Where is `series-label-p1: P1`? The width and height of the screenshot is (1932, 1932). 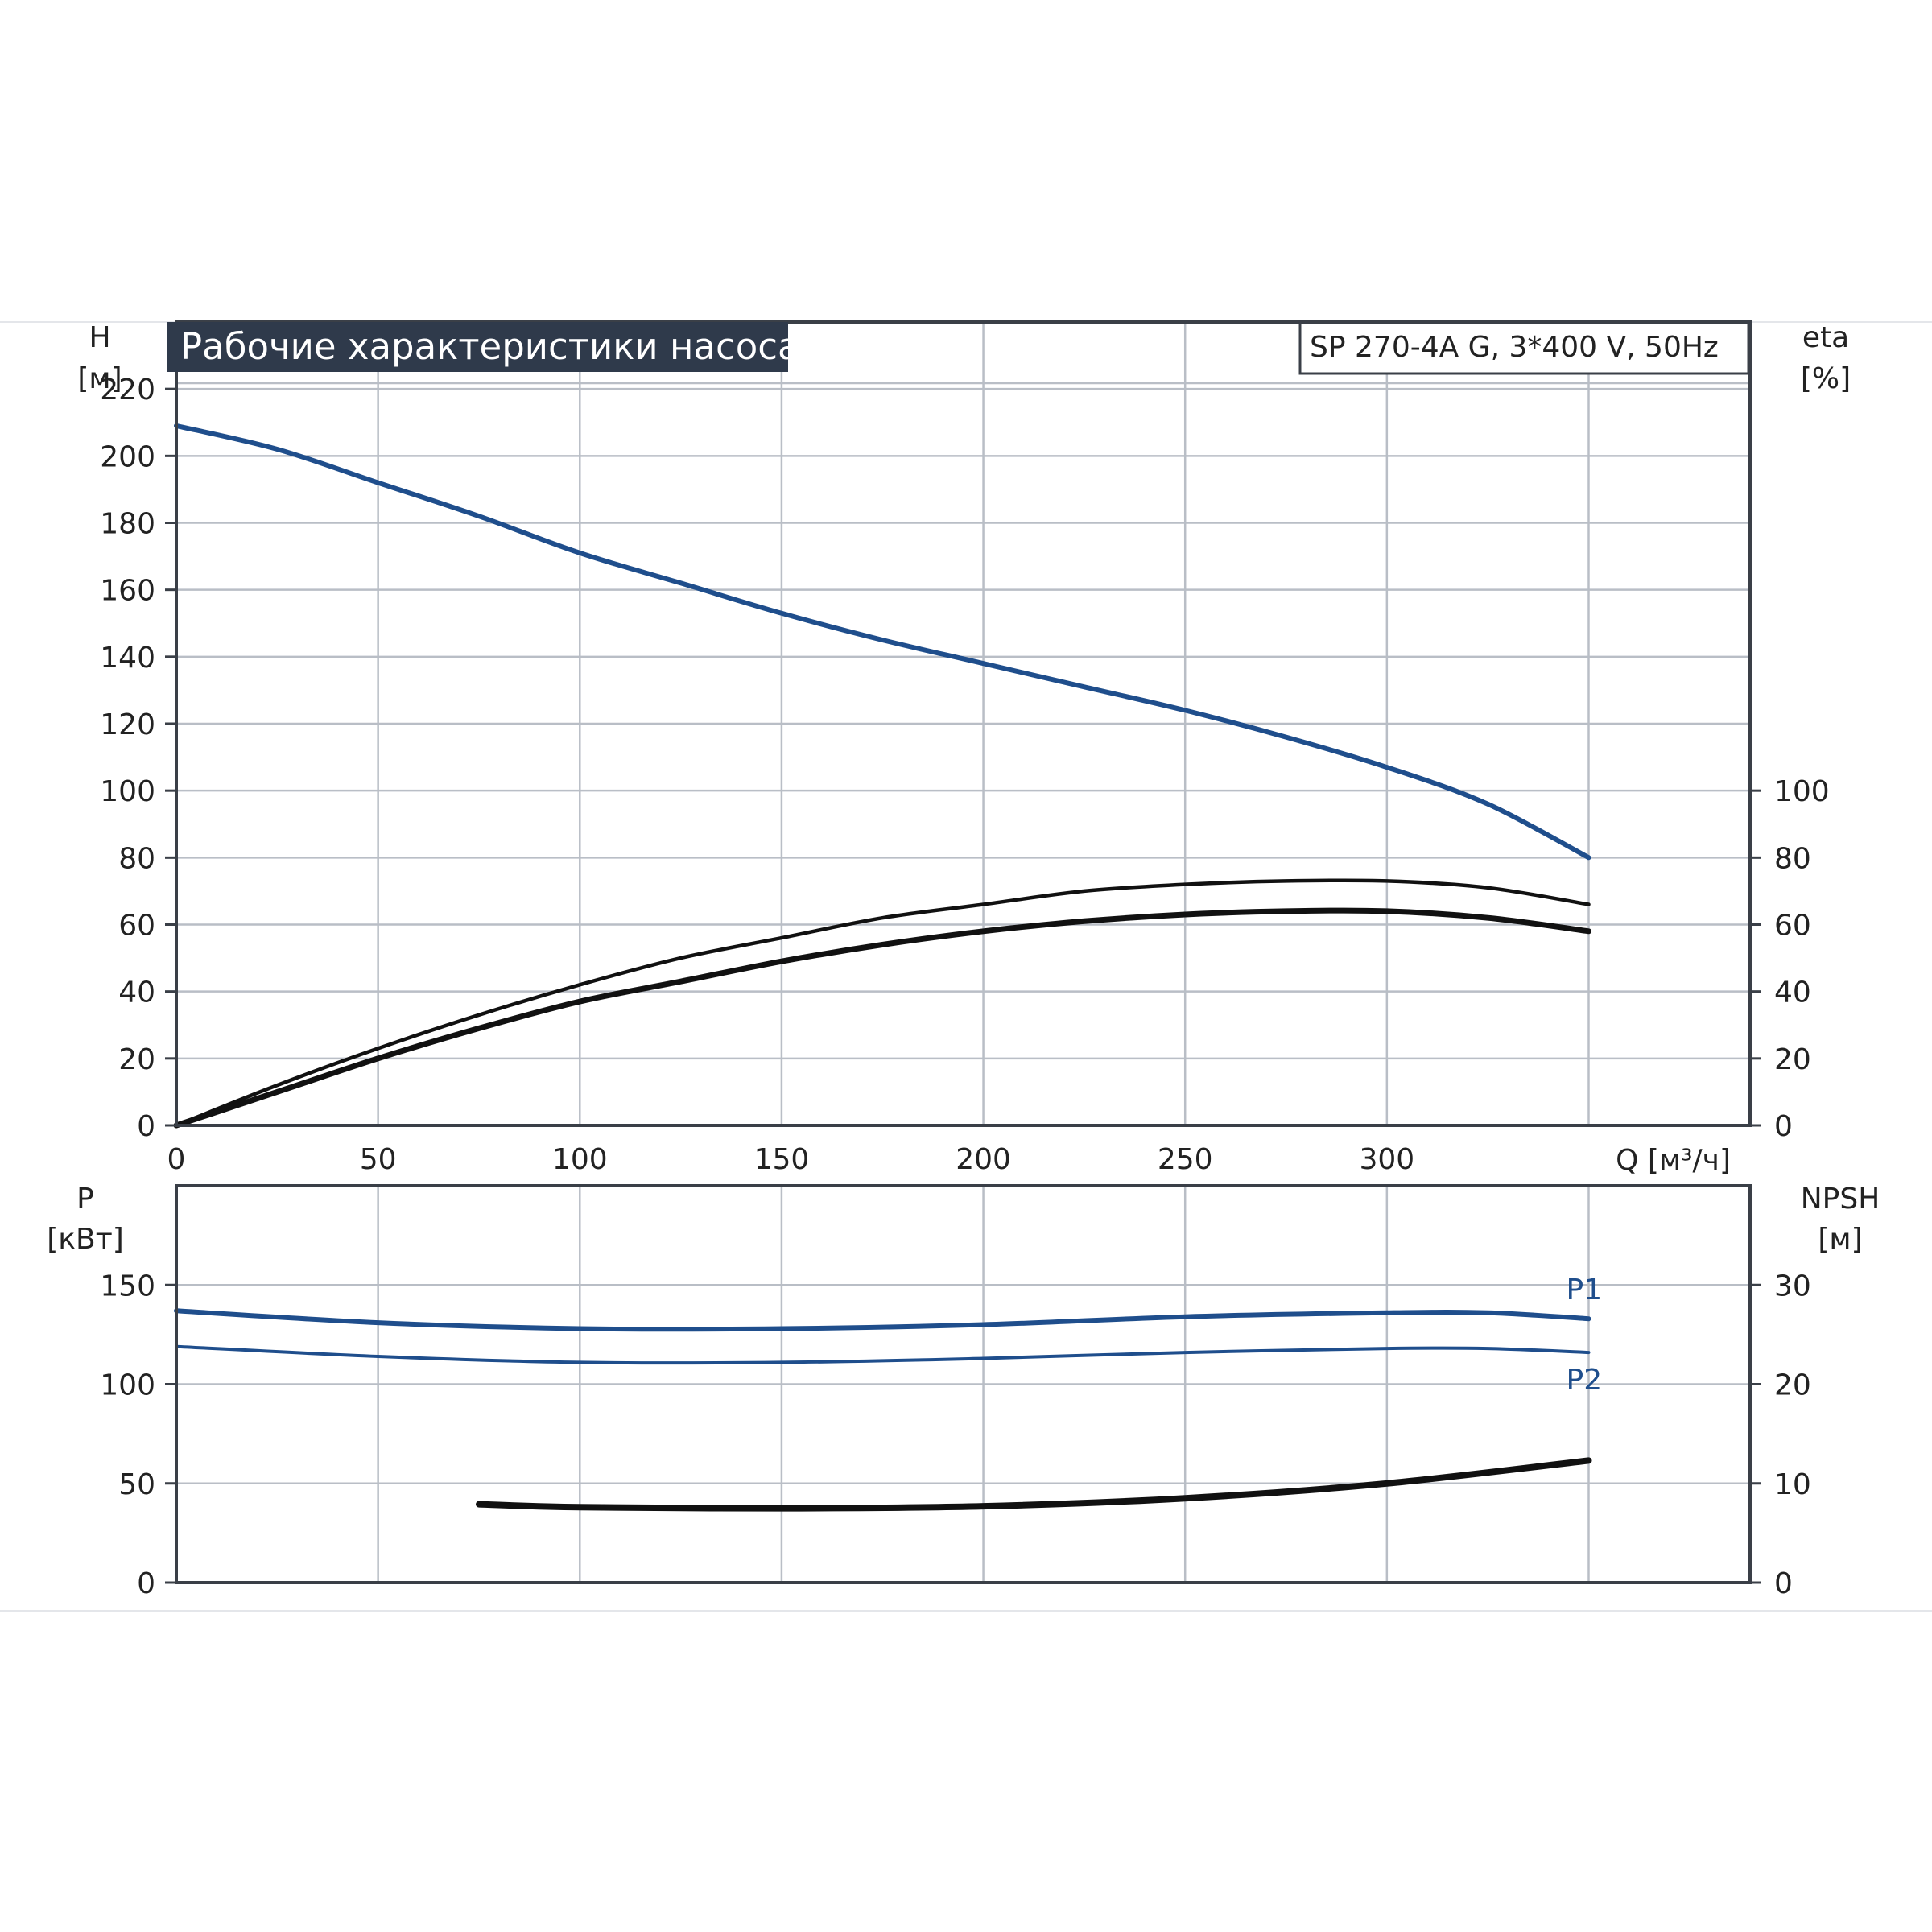
series-label-p1: P1 is located at coordinates (1584, 1290).